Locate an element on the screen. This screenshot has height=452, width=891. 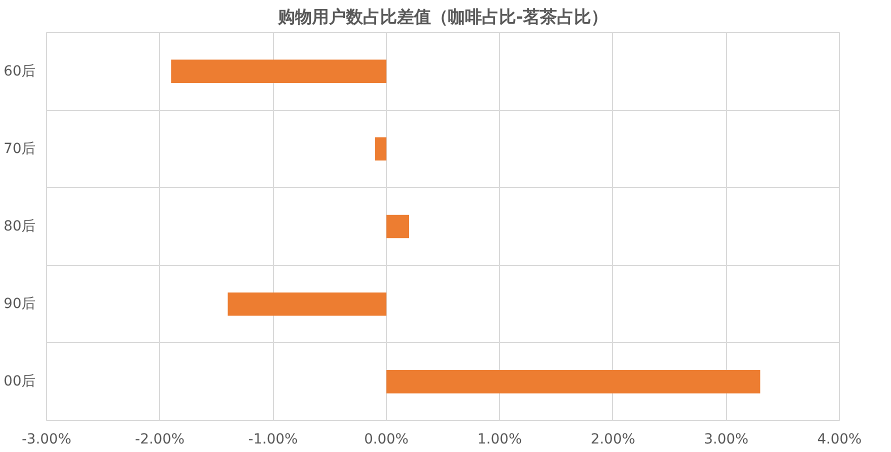
x-tick-label: -3.00% is located at coordinates (47, 440).